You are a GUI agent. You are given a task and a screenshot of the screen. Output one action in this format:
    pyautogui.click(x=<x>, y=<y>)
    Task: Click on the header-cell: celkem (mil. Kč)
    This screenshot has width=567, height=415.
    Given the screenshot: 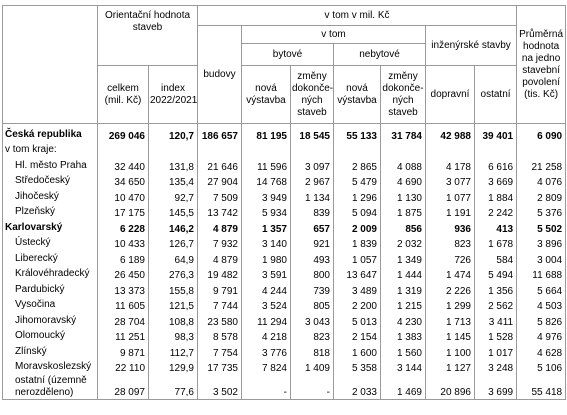 What is the action you would take?
    pyautogui.click(x=123, y=94)
    